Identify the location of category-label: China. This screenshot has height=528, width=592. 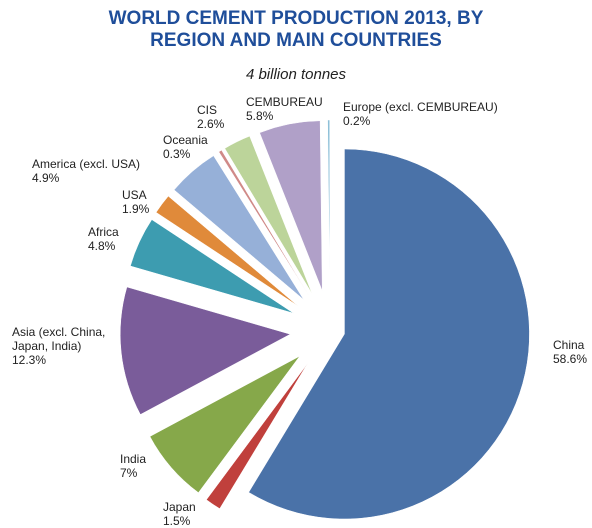
(569, 345).